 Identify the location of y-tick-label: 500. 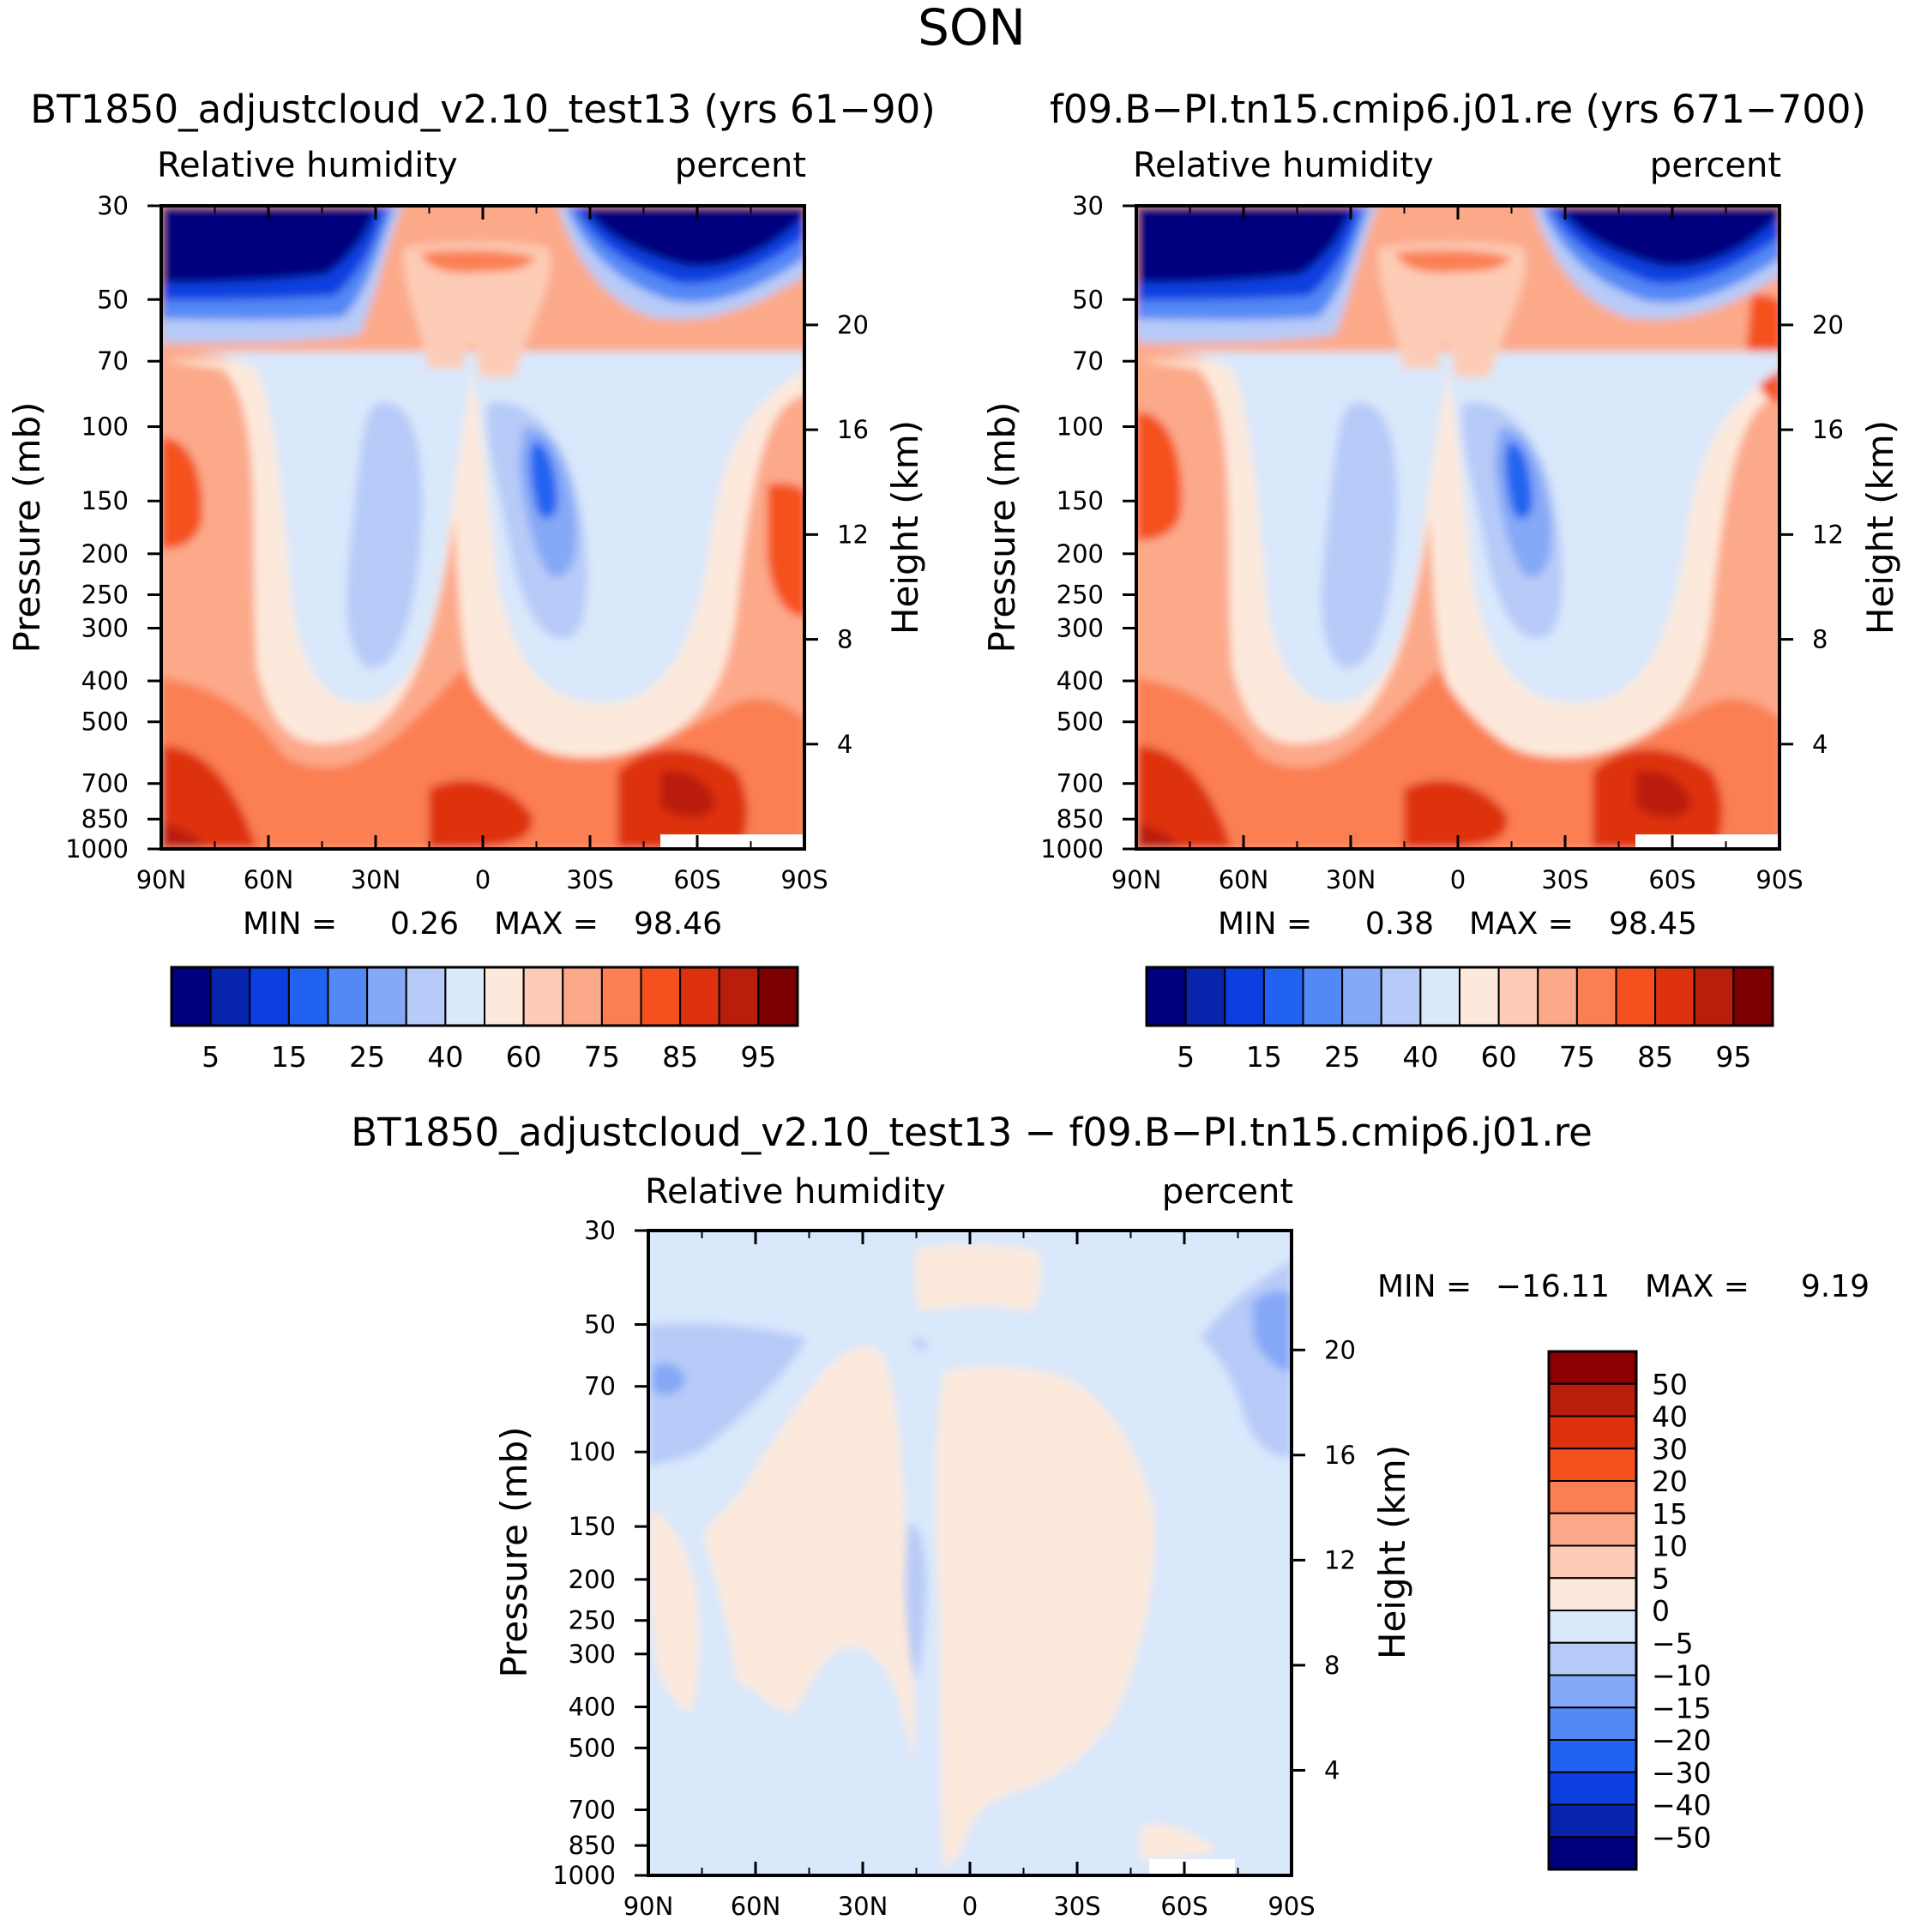
(1081, 722).